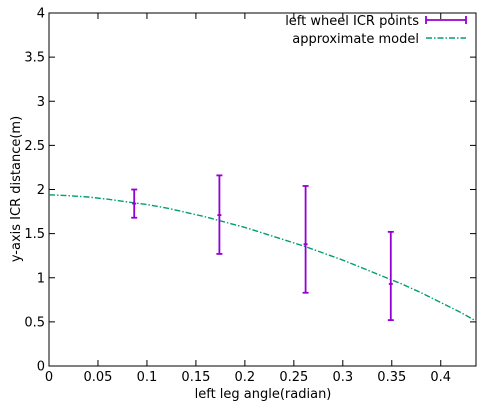 The image size is (483, 411). I want to click on y-tick-label: 0, so click(41, 367).